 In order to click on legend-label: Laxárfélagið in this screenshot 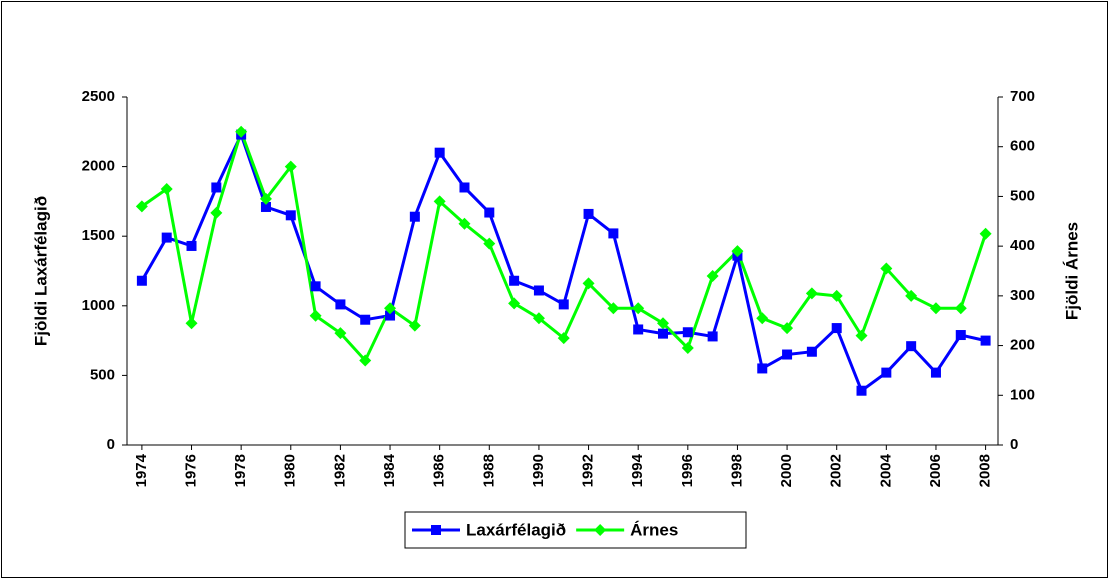, I will do `click(516, 529)`.